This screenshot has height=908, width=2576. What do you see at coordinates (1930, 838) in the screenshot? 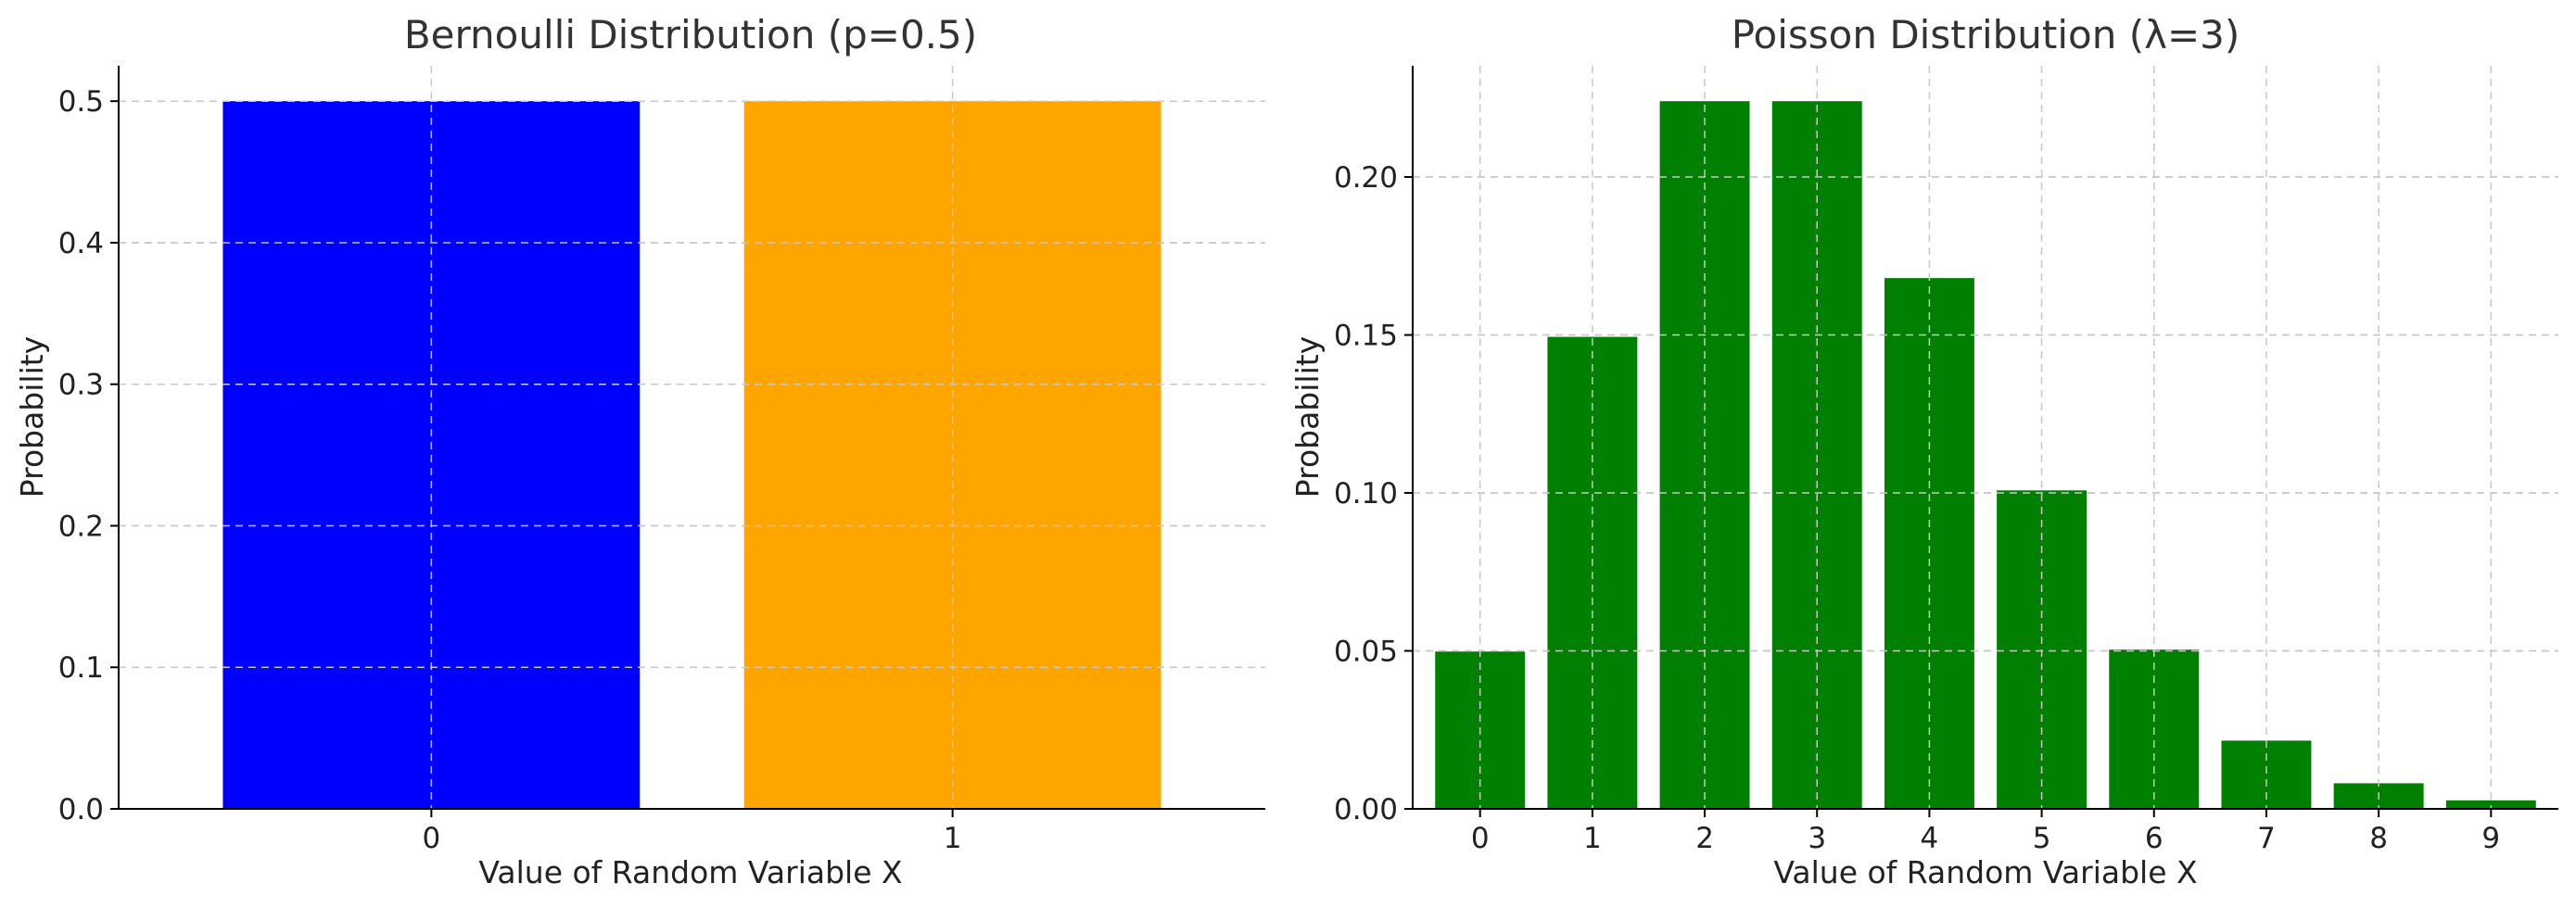
I see `x-tick-label: 4` at bounding box center [1930, 838].